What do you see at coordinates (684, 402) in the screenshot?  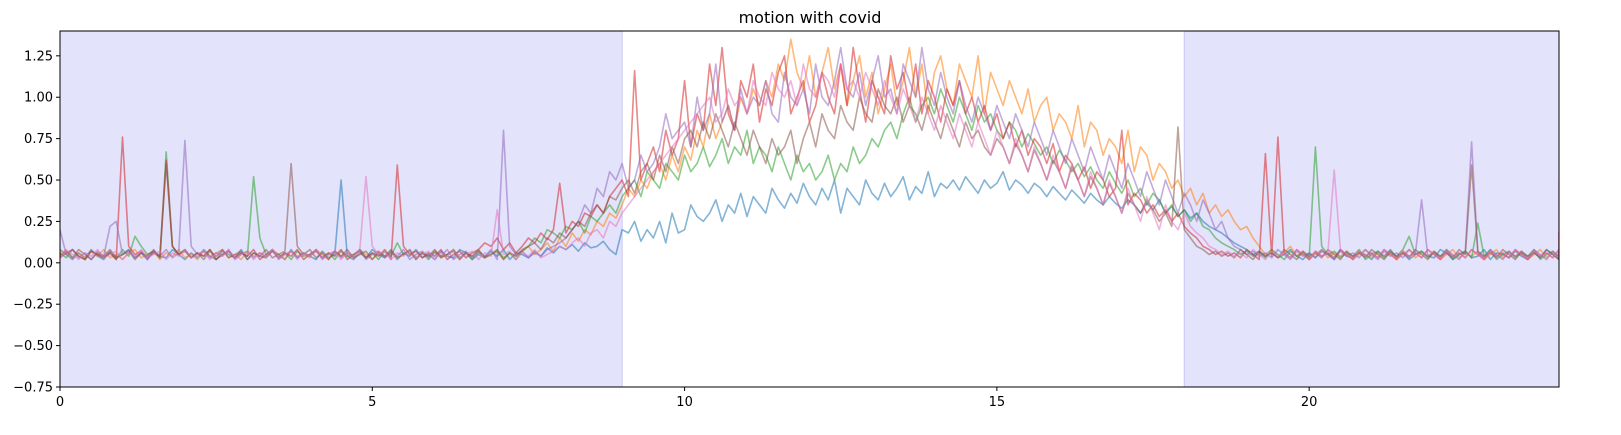 I see `x-tick-label-2: 10` at bounding box center [684, 402].